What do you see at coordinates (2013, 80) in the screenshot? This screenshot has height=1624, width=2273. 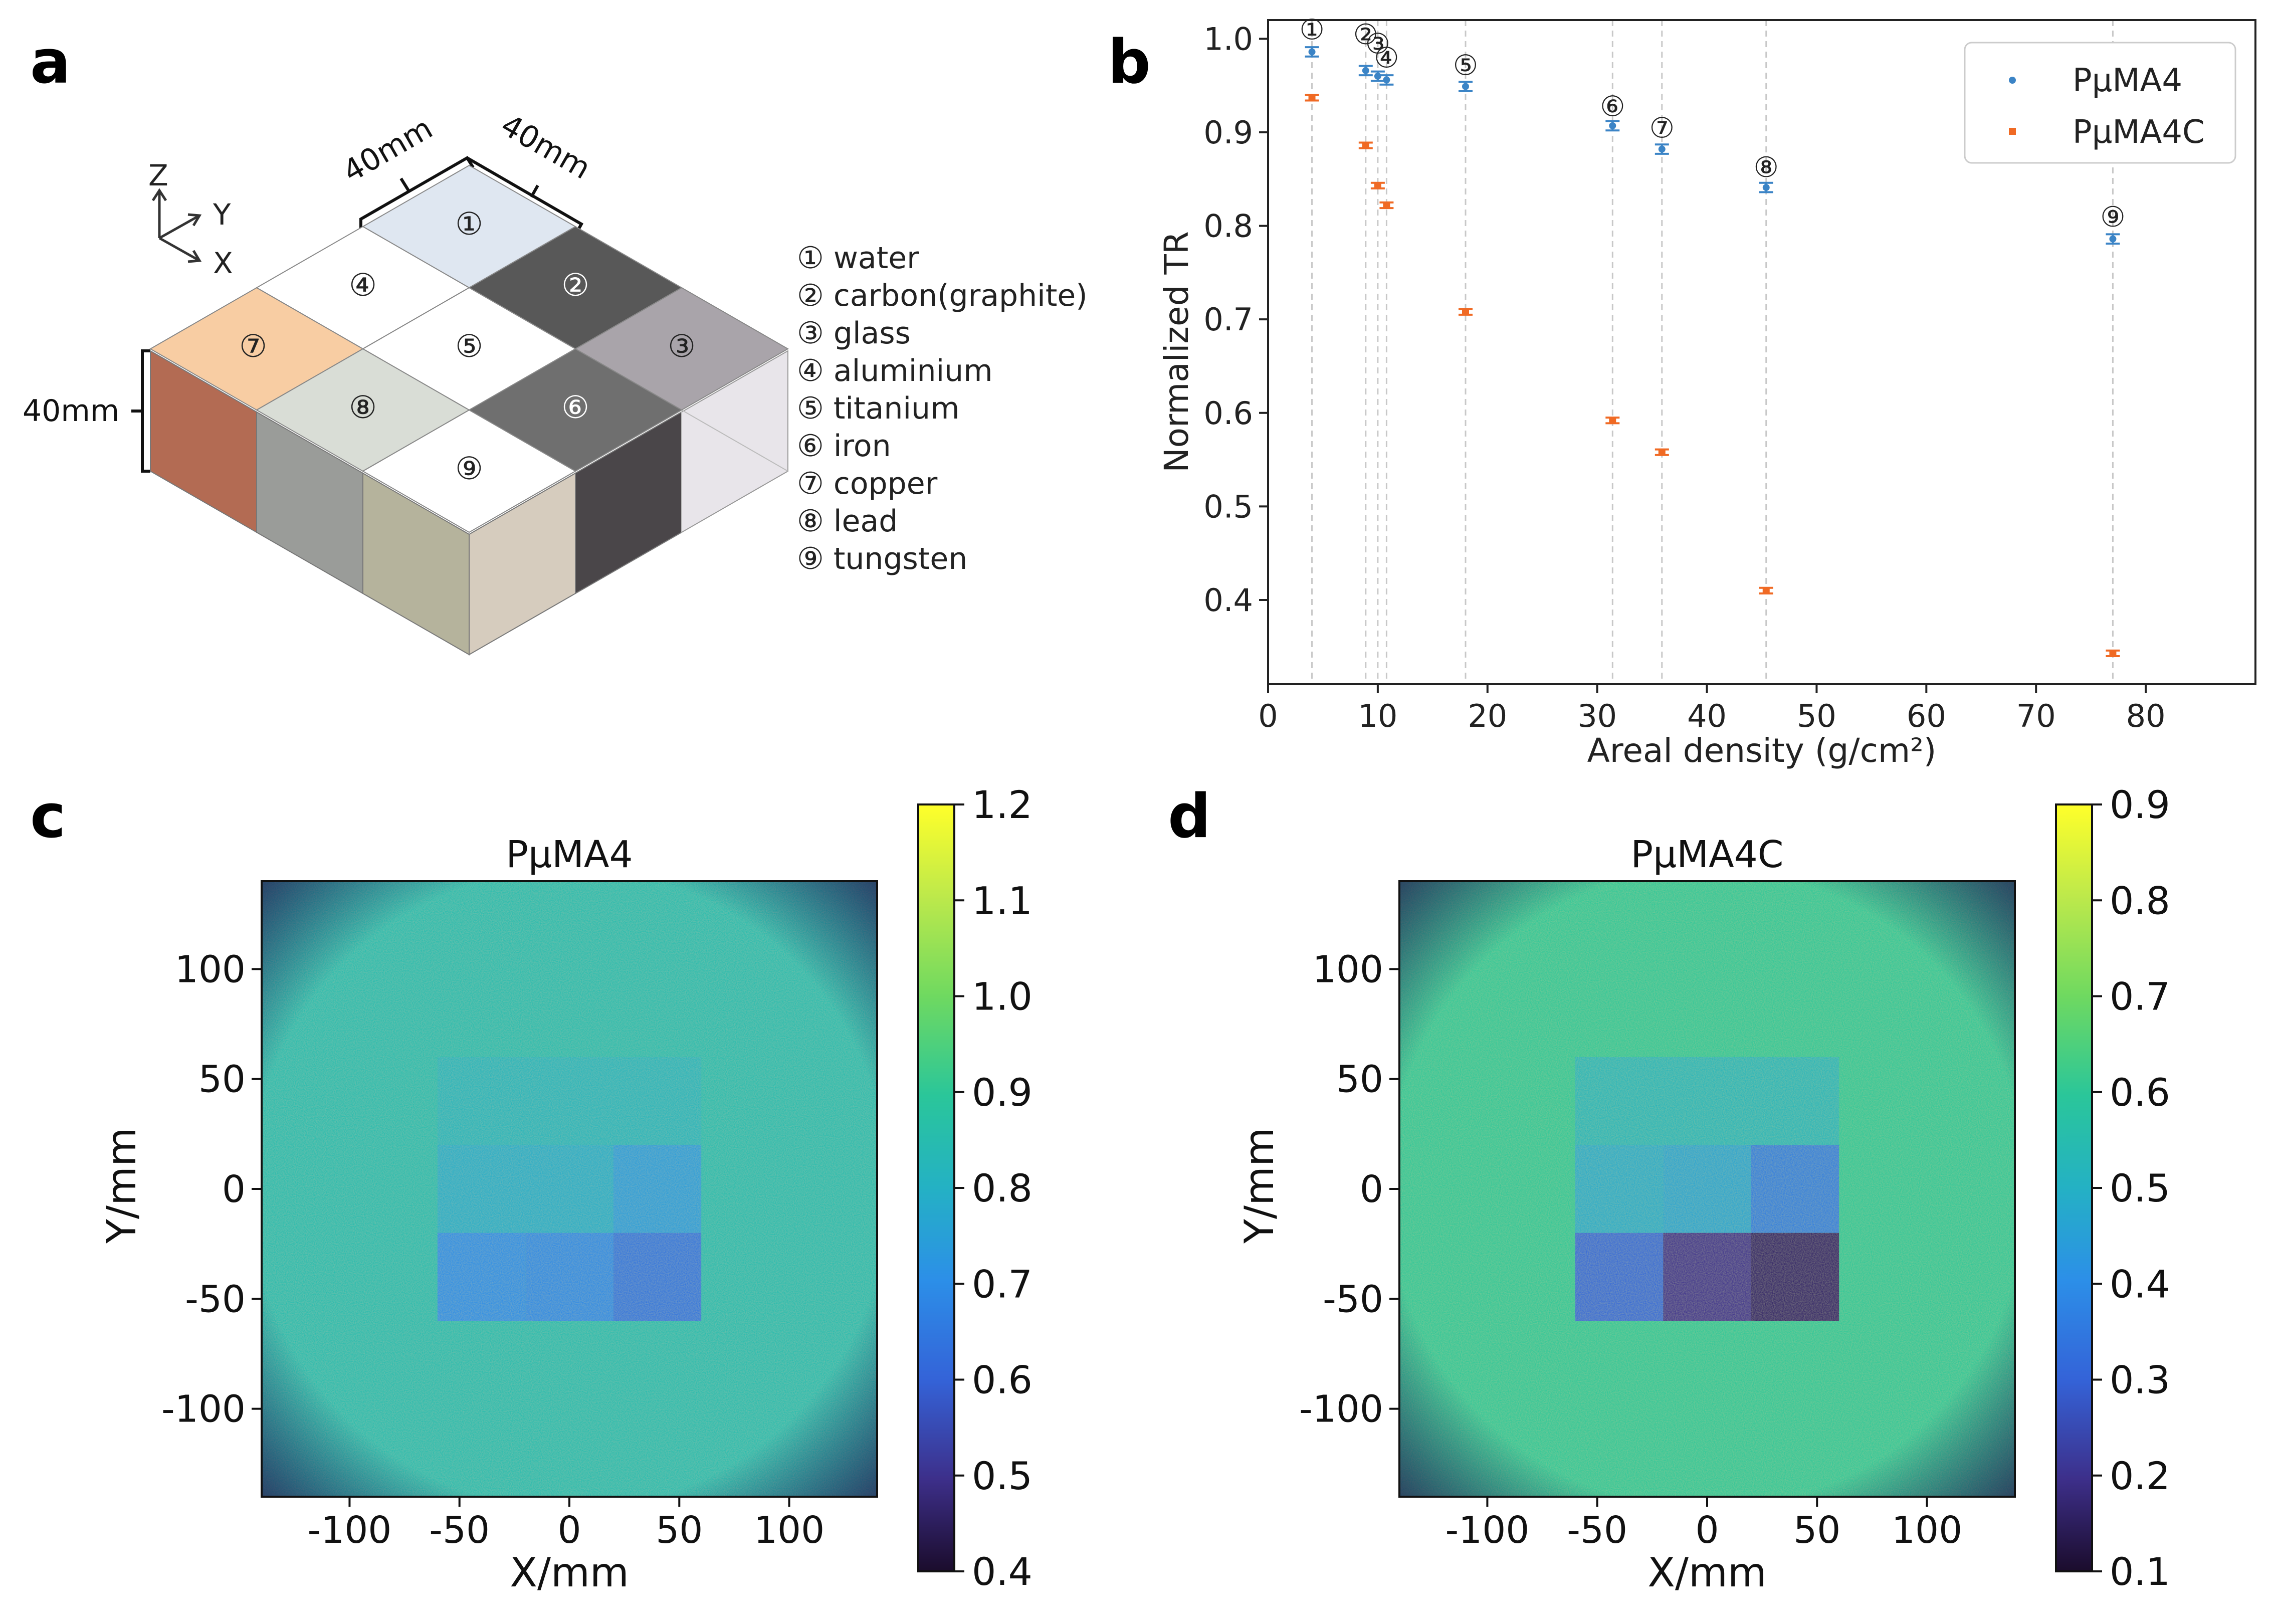 I see `b-legend-marker-pma4` at bounding box center [2013, 80].